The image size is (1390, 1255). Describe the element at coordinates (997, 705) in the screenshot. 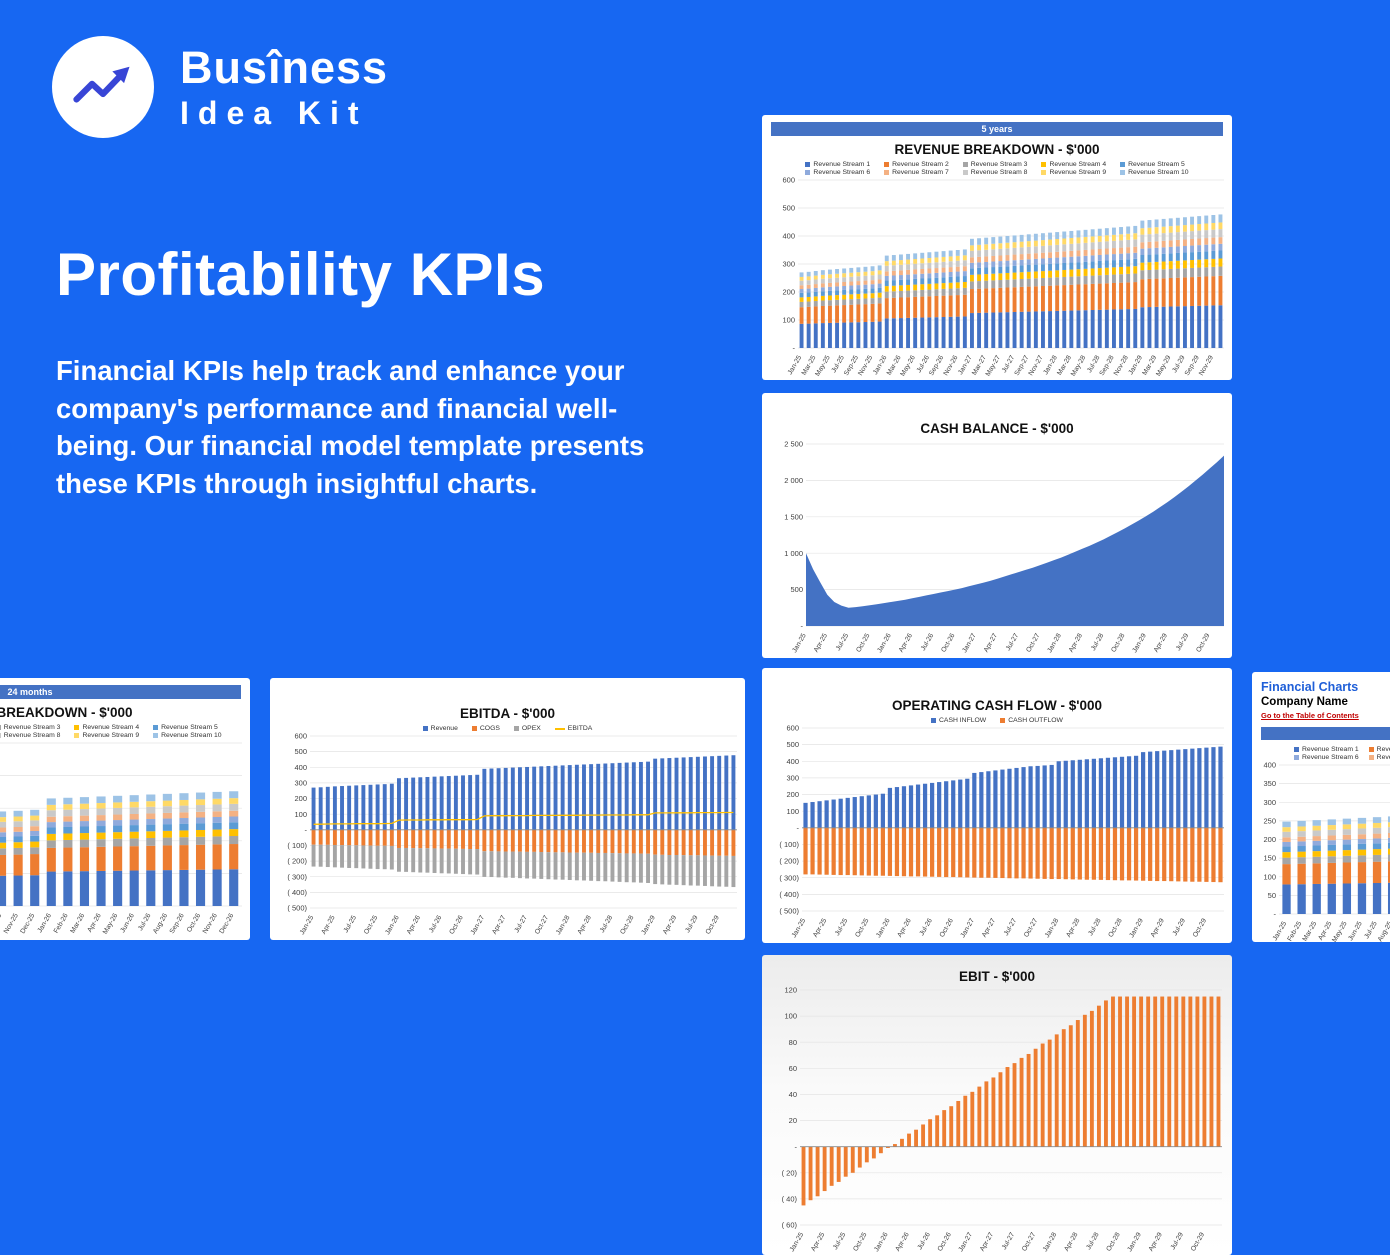

I see `operating-cash-flow-title: OPERATING CASH FLOW - $'000` at that location.